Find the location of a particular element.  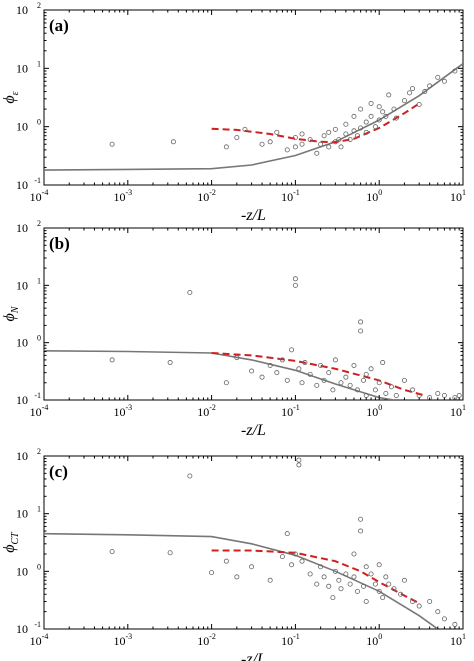

y-axis-label-subscript: CT is located at coordinates (15, 538).